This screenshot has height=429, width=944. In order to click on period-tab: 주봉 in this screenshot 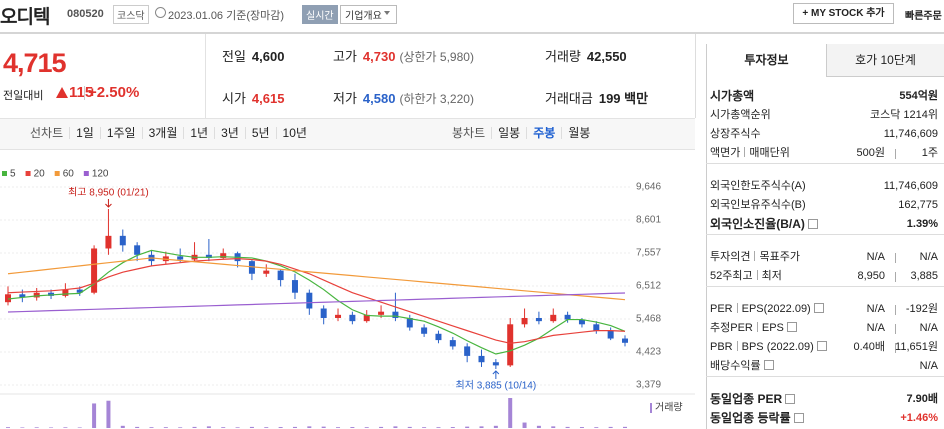, I will do `click(543, 133)`.